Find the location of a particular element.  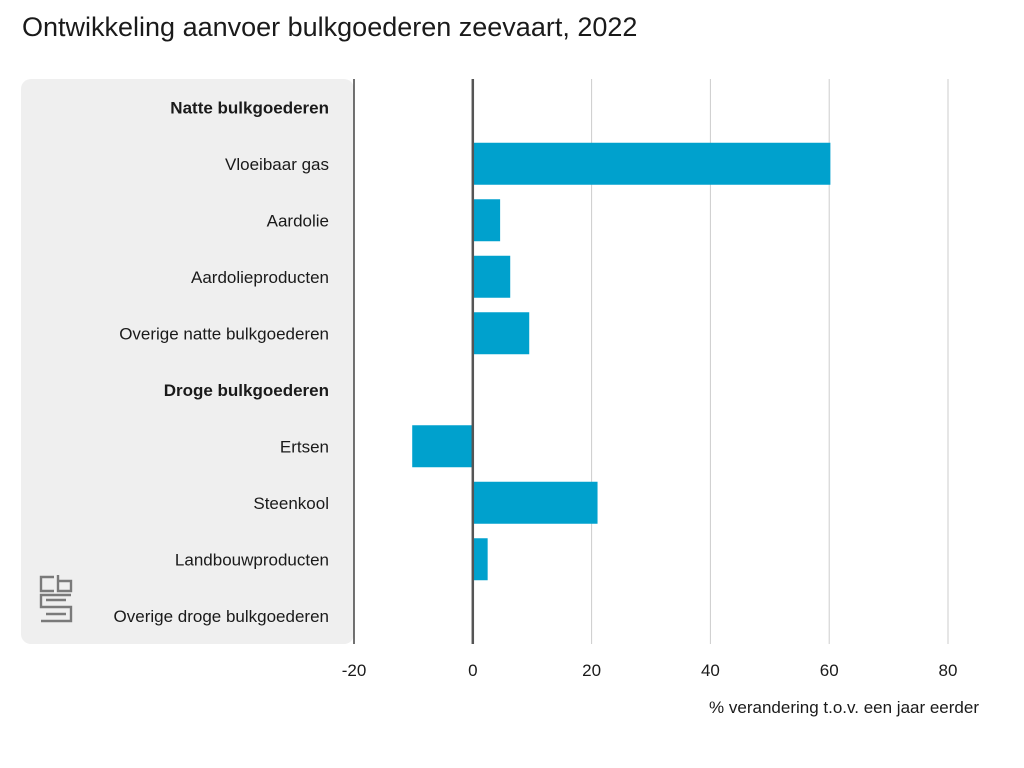

category-label: Aardolie is located at coordinates (298, 220).